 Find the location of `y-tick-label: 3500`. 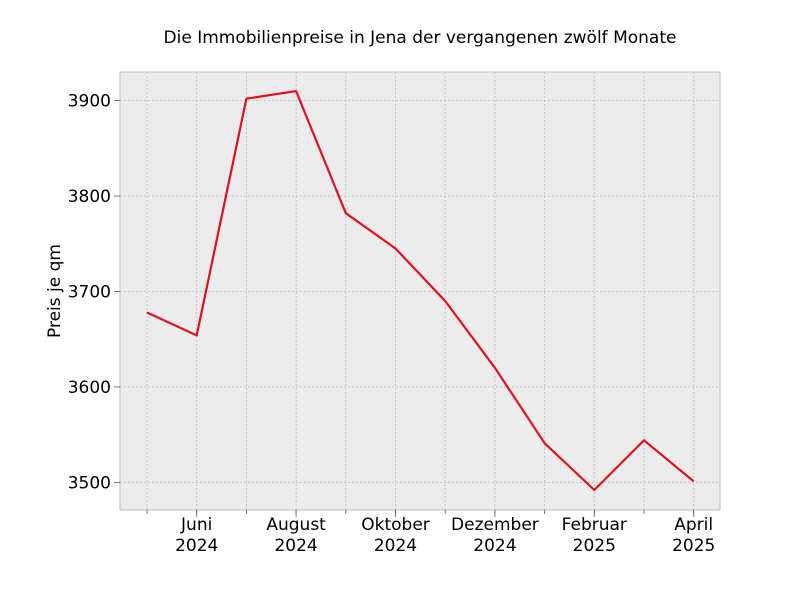

y-tick-label: 3500 is located at coordinates (89, 483).